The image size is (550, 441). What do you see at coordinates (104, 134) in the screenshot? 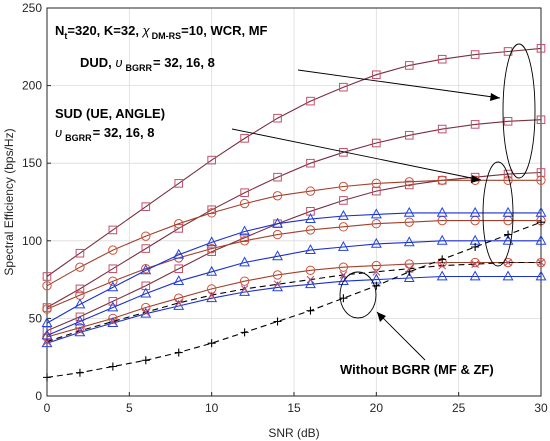
I see `annotation-sud-values: υ BGRR= 32, 16, 8` at bounding box center [104, 134].